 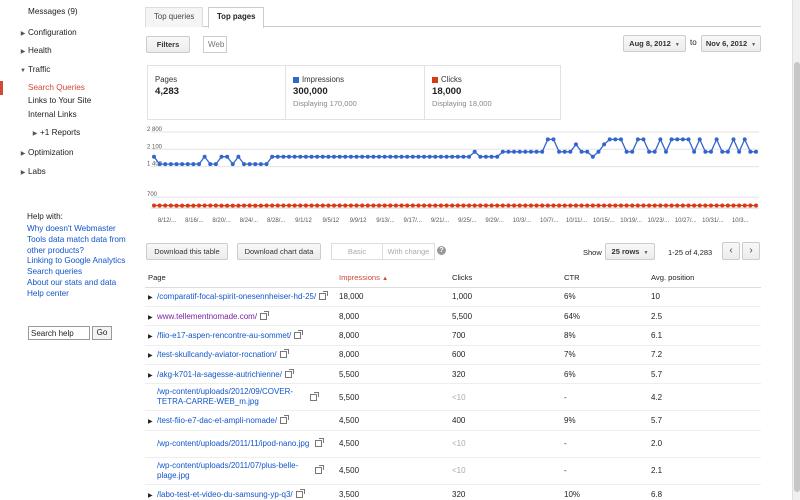 I want to click on sidebar-item-labs: ▶ Labs, so click(x=85, y=172).